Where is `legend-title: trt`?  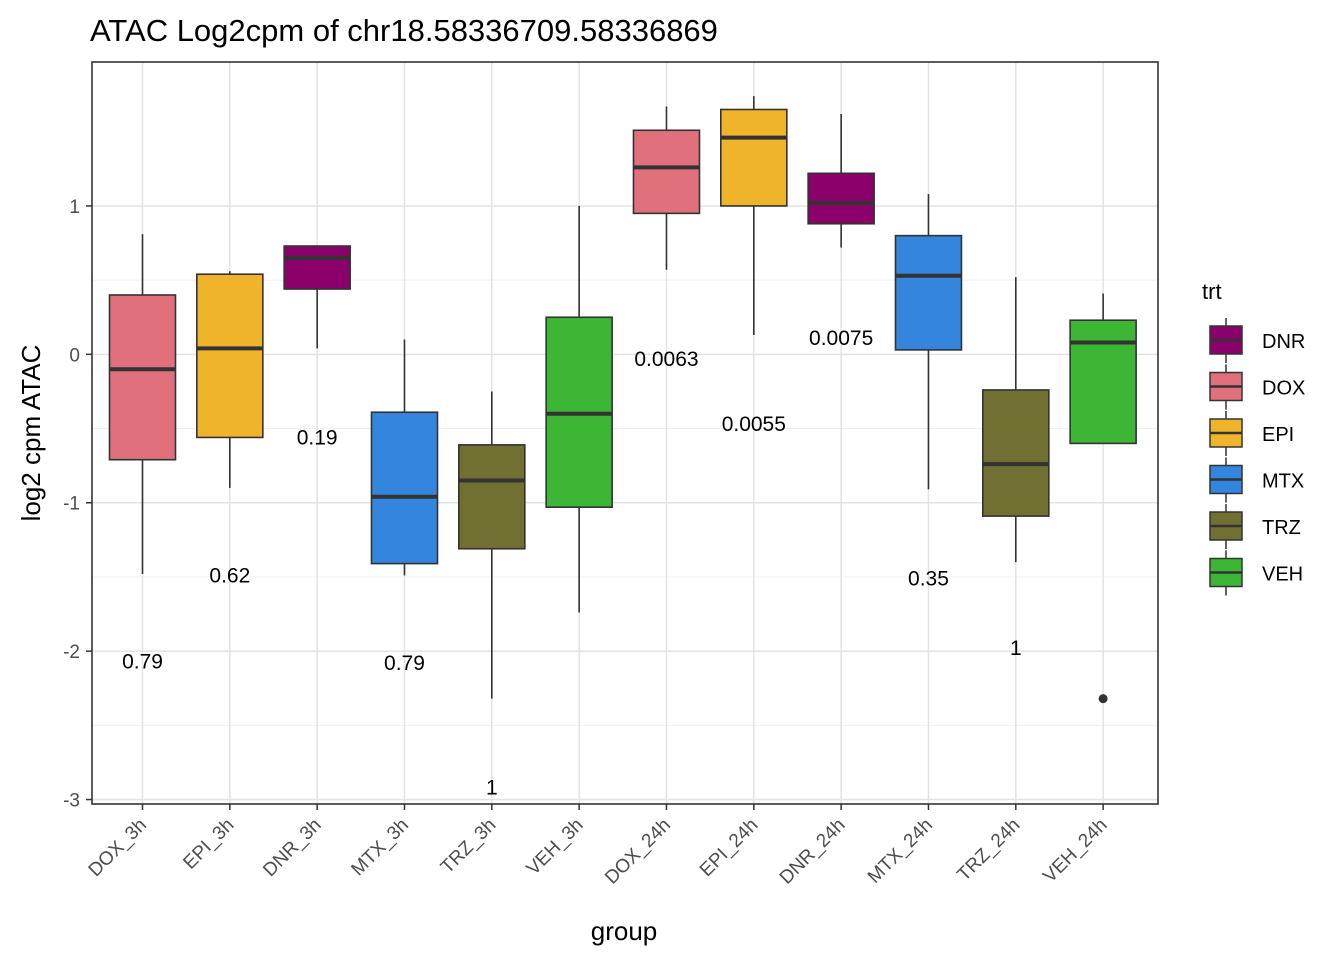
legend-title: trt is located at coordinates (1212, 291).